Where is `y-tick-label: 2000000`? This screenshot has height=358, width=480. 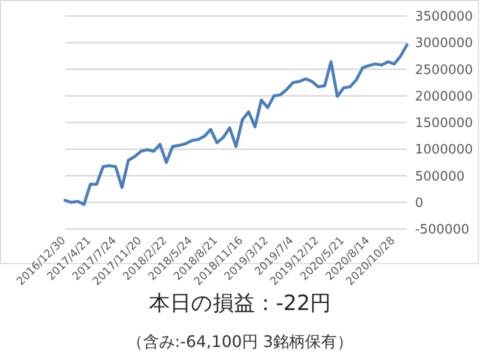
y-tick-label: 2000000 is located at coordinates (444, 96).